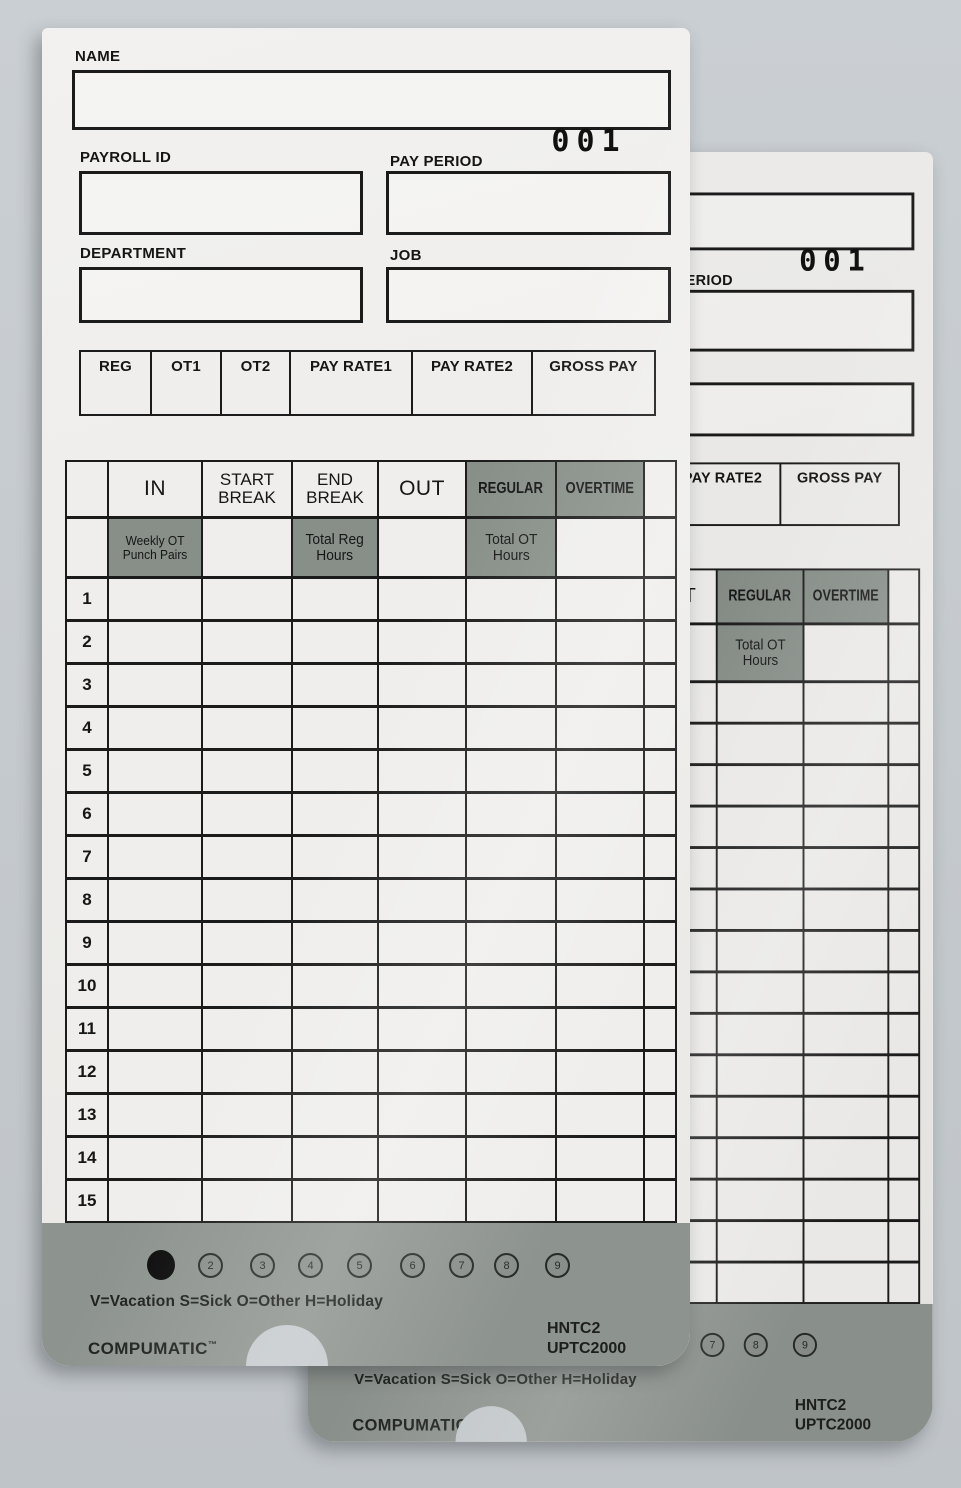  What do you see at coordinates (152, 1349) in the screenshot?
I see `brand-name: COMPUMATIC™` at bounding box center [152, 1349].